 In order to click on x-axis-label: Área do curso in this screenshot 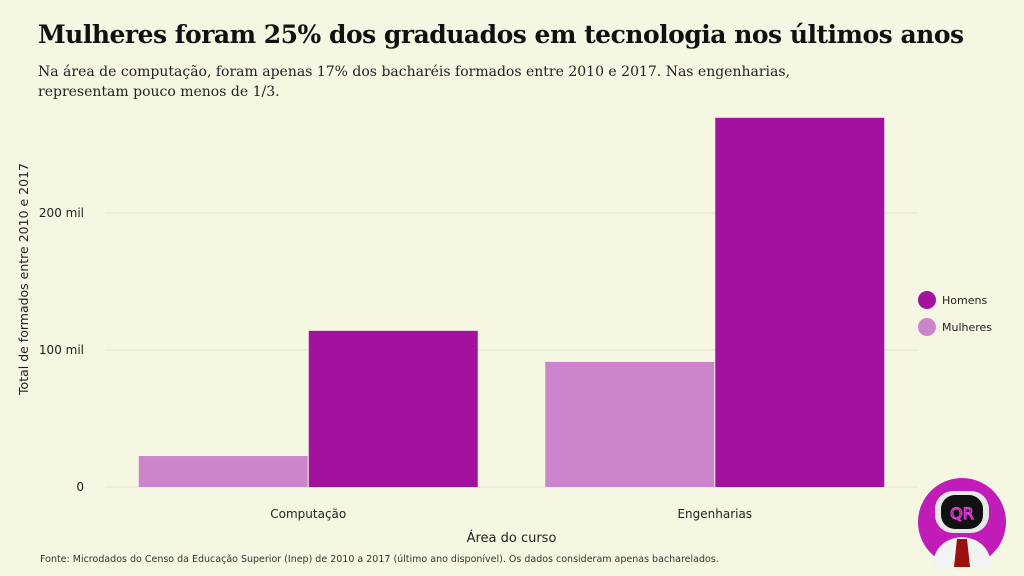, I will do `click(512, 538)`.